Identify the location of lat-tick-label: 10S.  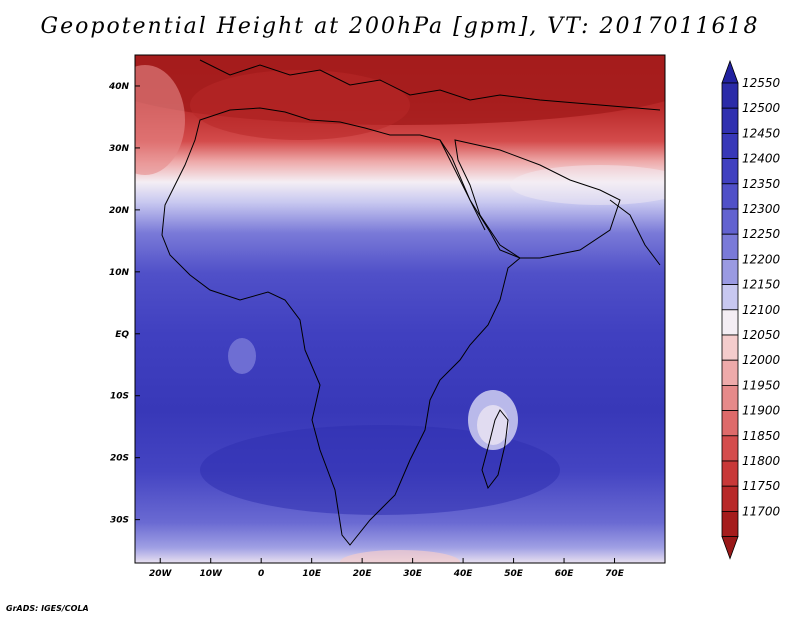
(119, 397).